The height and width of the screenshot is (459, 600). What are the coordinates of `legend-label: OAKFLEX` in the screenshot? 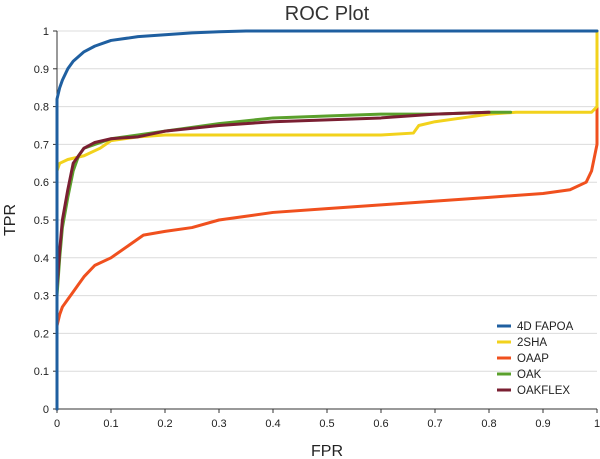 It's located at (543, 391).